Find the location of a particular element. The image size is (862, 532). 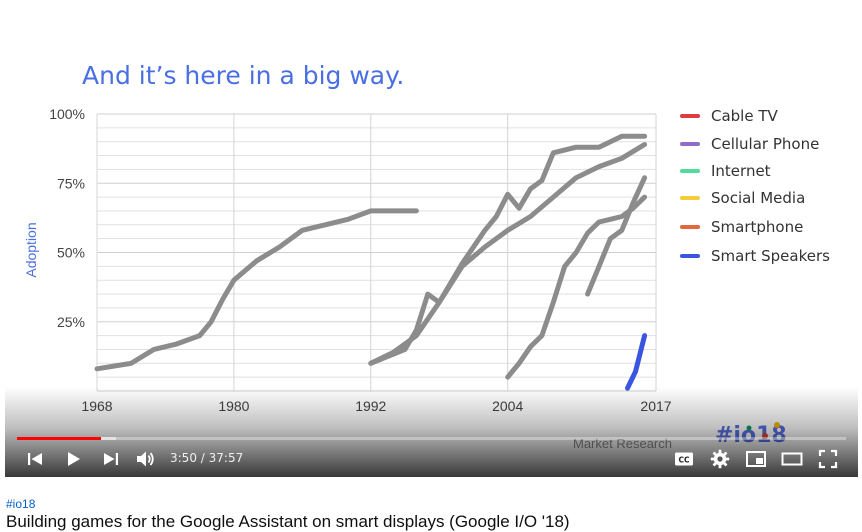

legend-label: Social Media is located at coordinates (758, 198).